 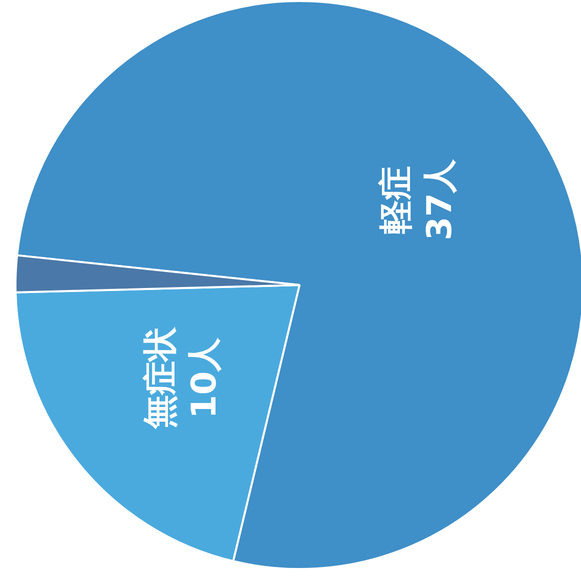 What do you see at coordinates (160, 378) in the screenshot?
I see `slice-label: 無症状` at bounding box center [160, 378].